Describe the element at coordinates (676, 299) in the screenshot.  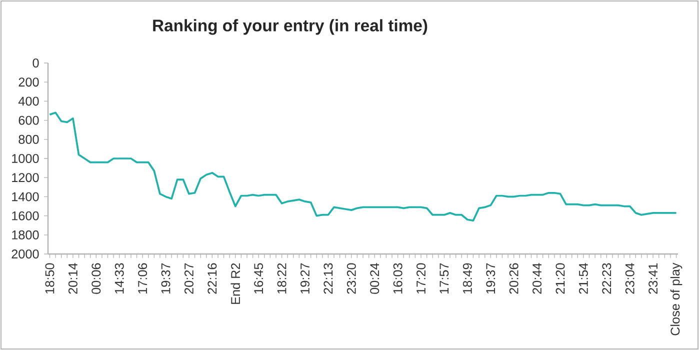
I see `x-tick-label: Close of play` at that location.